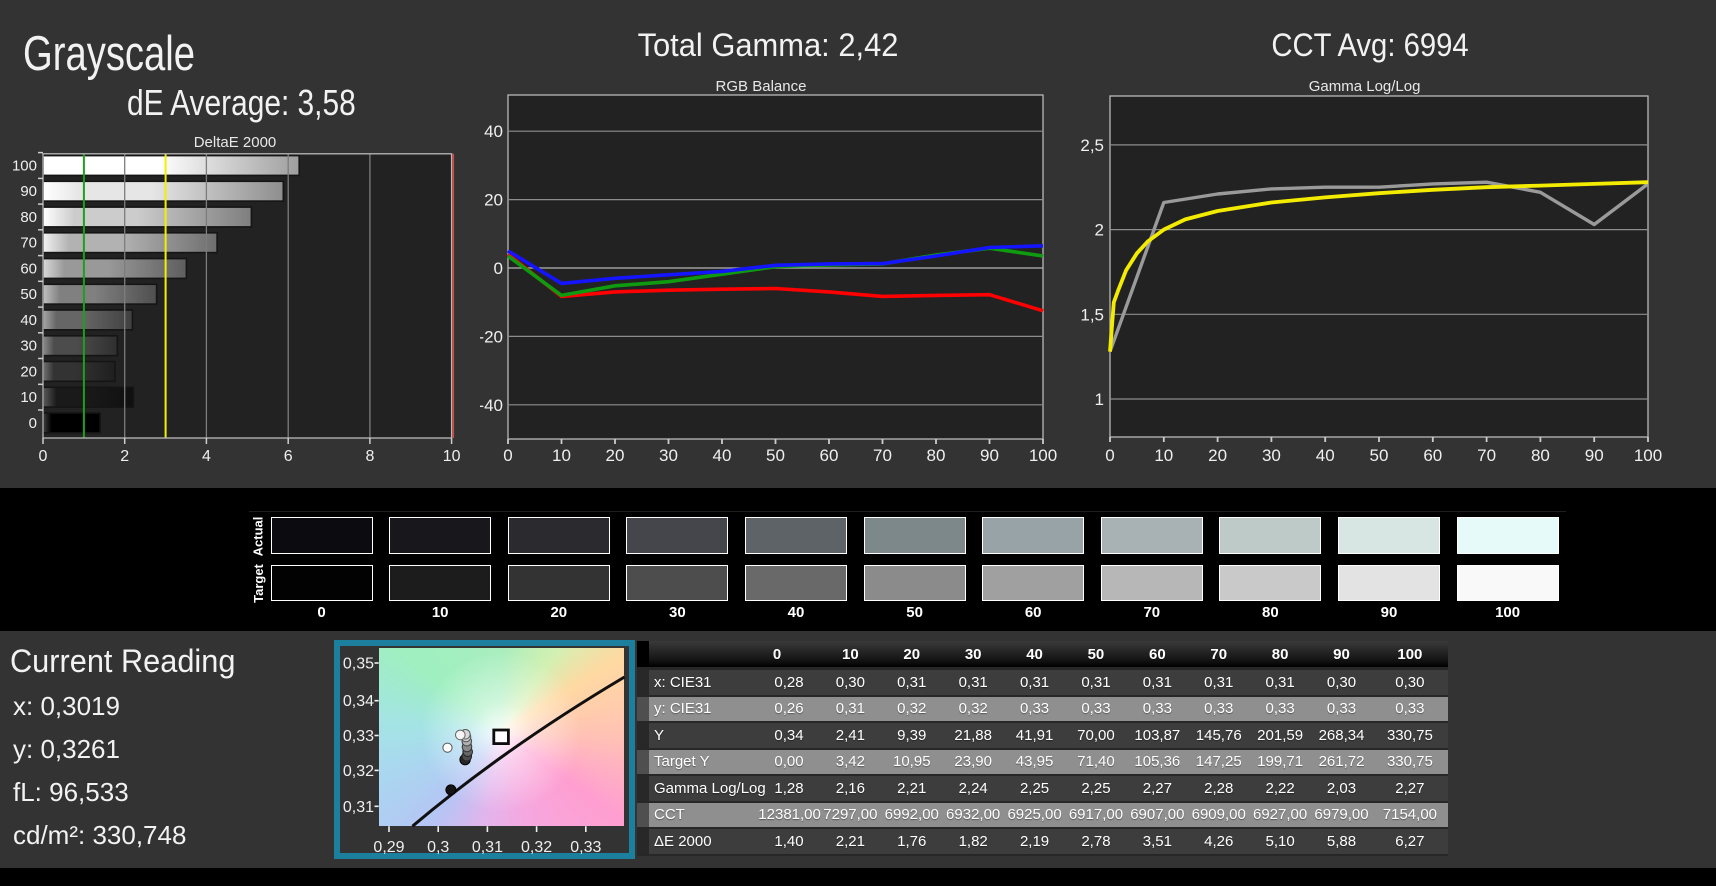 This screenshot has width=1716, height=886. What do you see at coordinates (369, 456) in the screenshot?
I see `svg-text: 8` at bounding box center [369, 456].